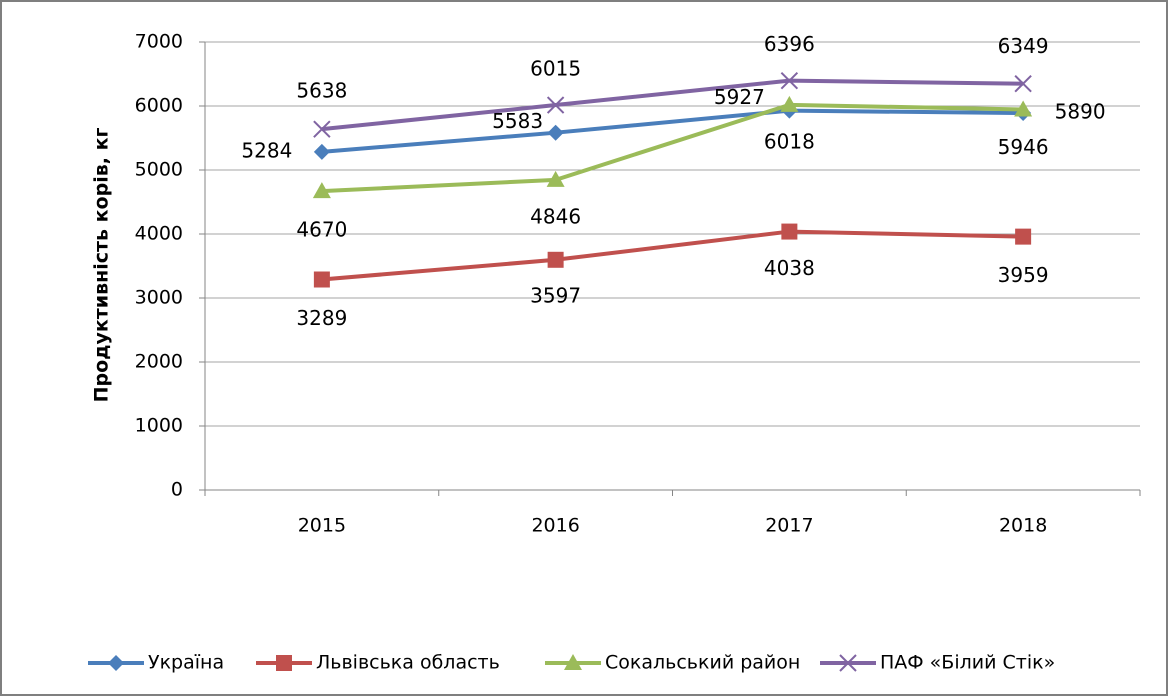  I want to click on x-tick-label: 2015, so click(322, 526).